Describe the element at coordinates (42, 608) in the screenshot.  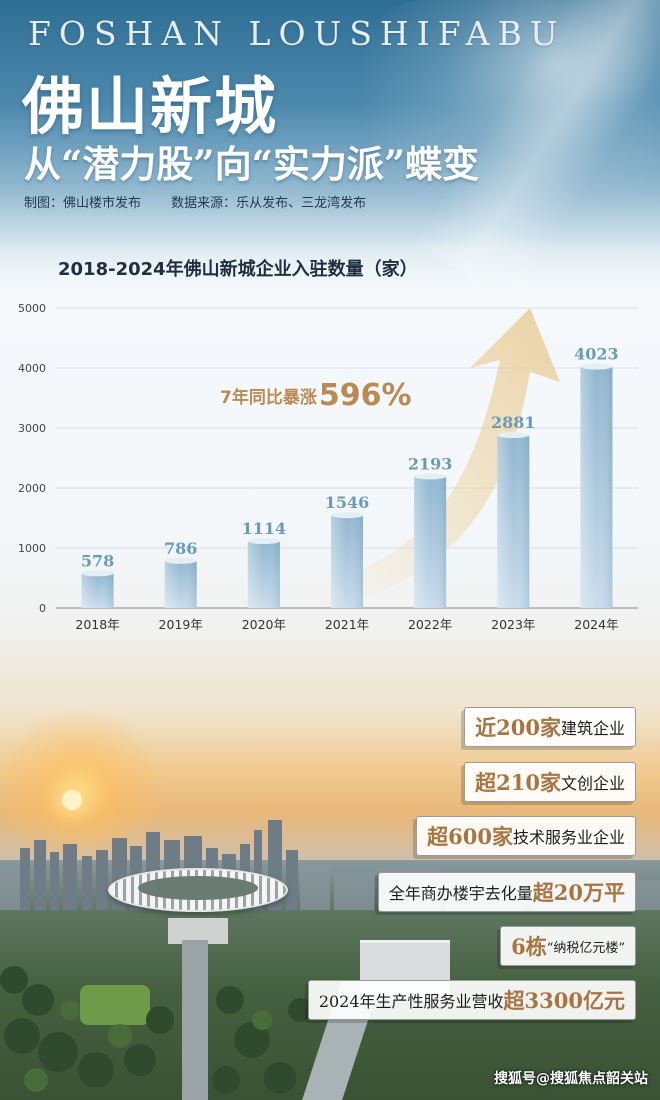
I see `y-tick-label: 0` at that location.